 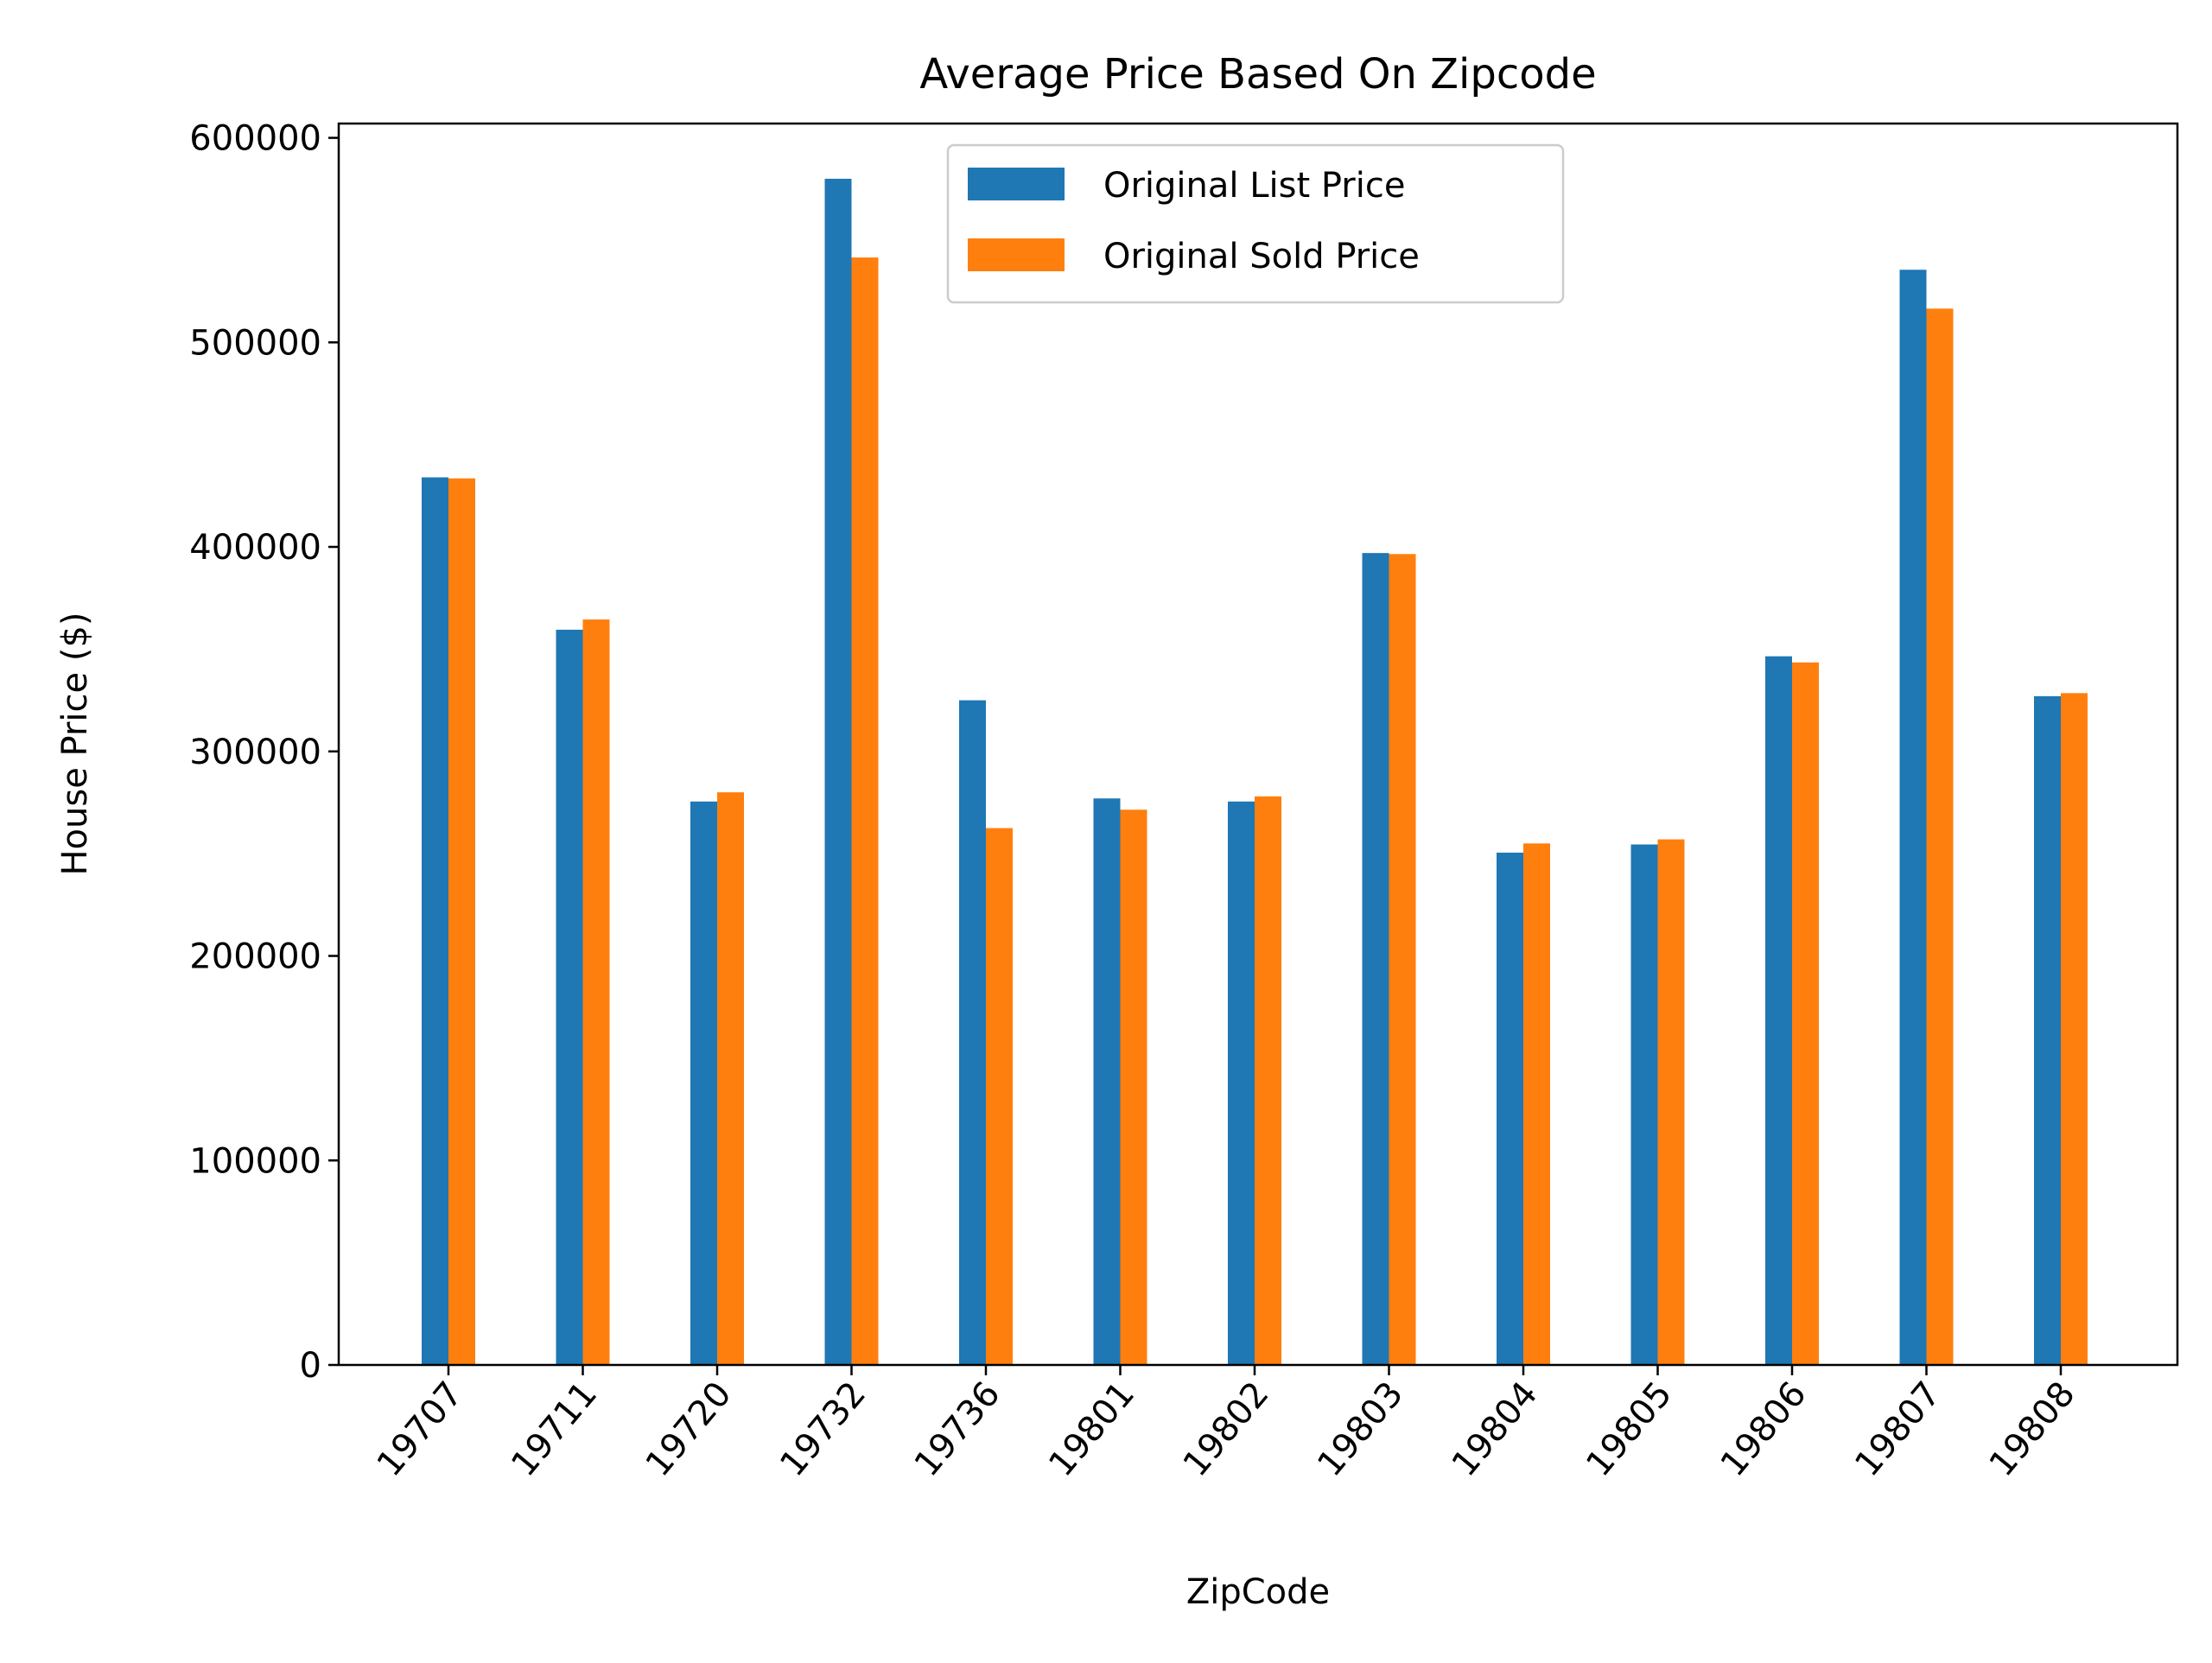 What do you see at coordinates (255, 752) in the screenshot?
I see `y-tick-label: 300000` at bounding box center [255, 752].